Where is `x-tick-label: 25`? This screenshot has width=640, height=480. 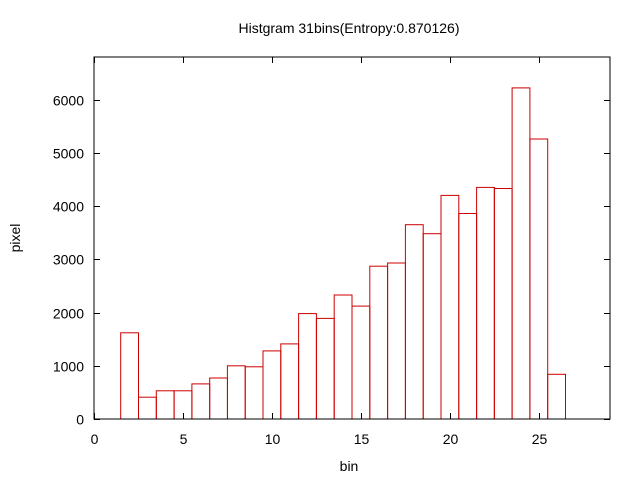
x-tick-label: 25 is located at coordinates (540, 439).